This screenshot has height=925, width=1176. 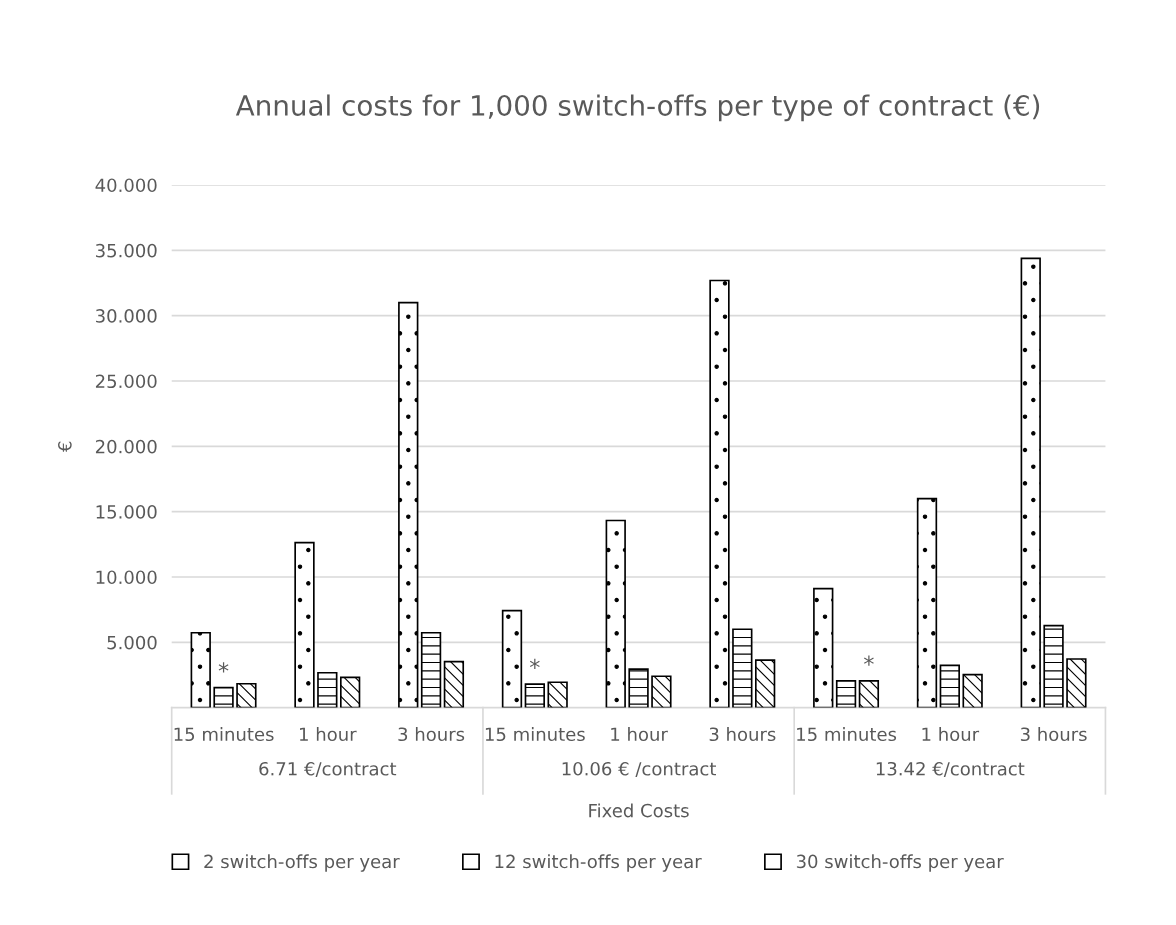 What do you see at coordinates (900, 863) in the screenshot?
I see `legend-label: 30 switch-offs per year` at bounding box center [900, 863].